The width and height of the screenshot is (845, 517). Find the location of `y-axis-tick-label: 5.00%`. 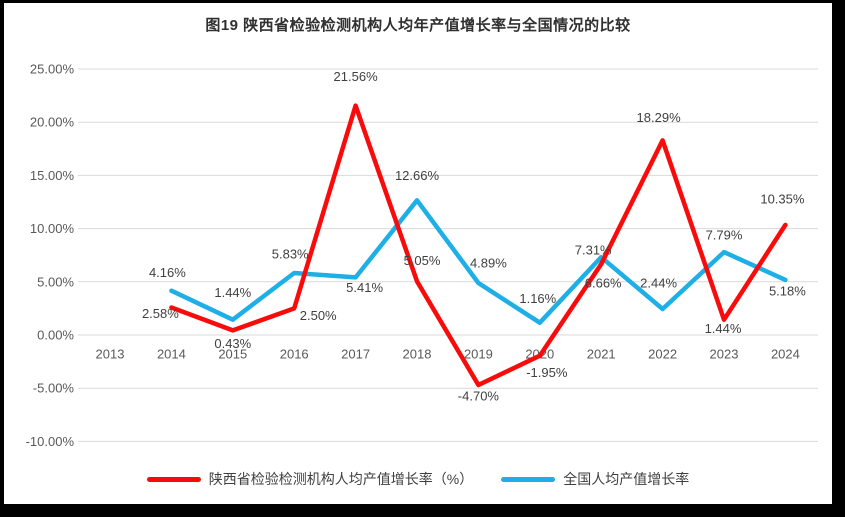

y-axis-tick-label: 5.00% is located at coordinates (55, 281).